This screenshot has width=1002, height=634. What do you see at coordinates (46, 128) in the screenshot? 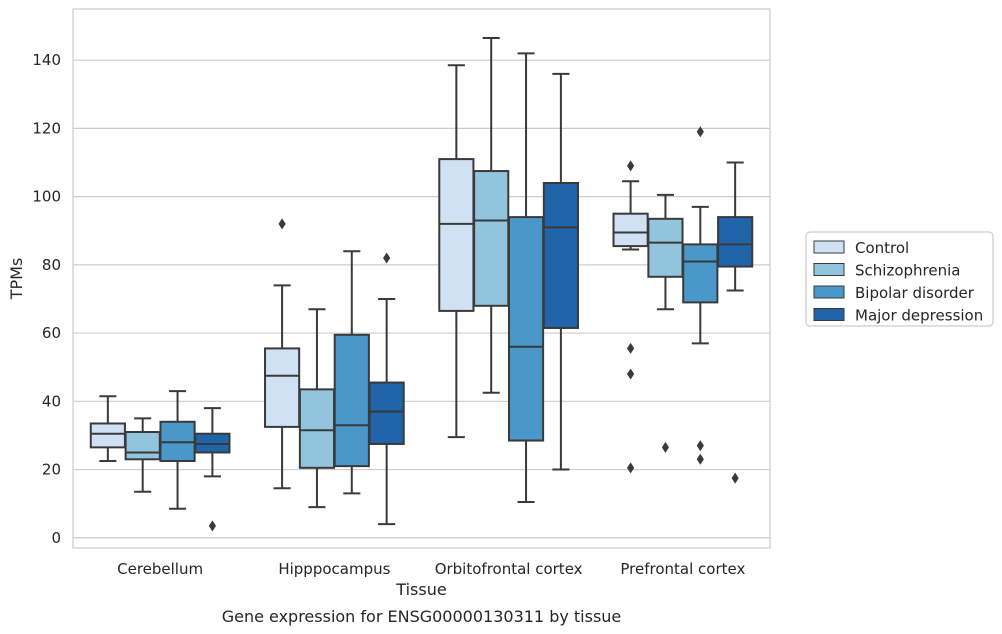
I see `y-tick-label: 120` at bounding box center [46, 128].